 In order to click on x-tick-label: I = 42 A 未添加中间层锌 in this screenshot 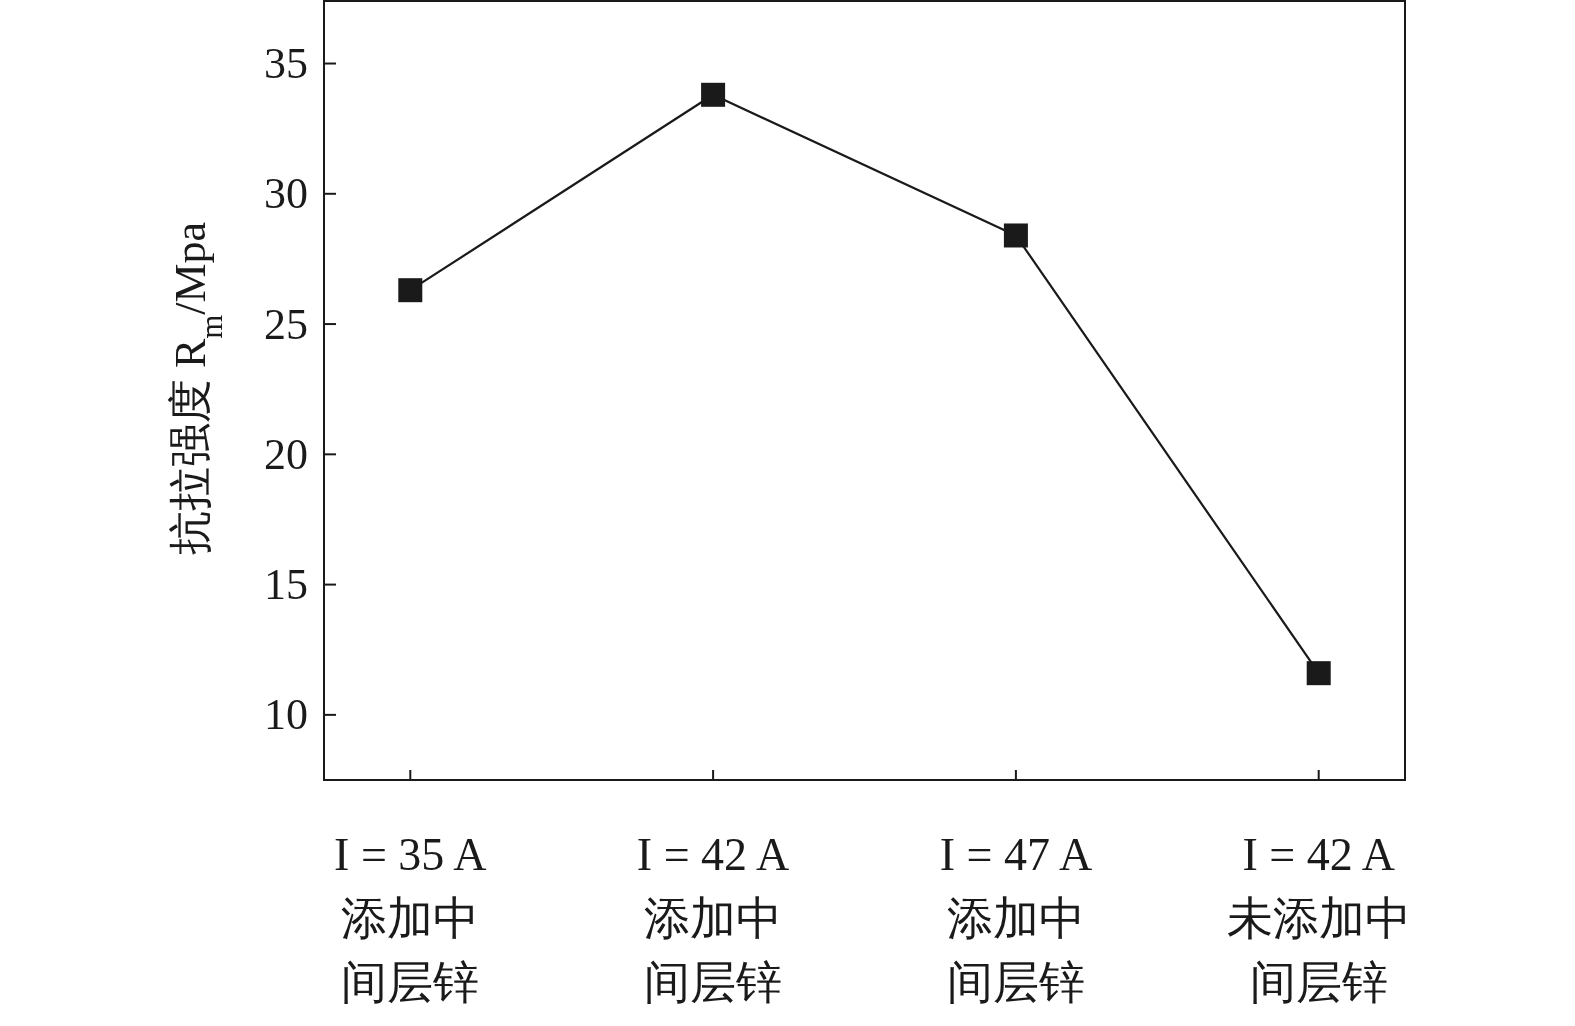, I will do `click(1318, 918)`.